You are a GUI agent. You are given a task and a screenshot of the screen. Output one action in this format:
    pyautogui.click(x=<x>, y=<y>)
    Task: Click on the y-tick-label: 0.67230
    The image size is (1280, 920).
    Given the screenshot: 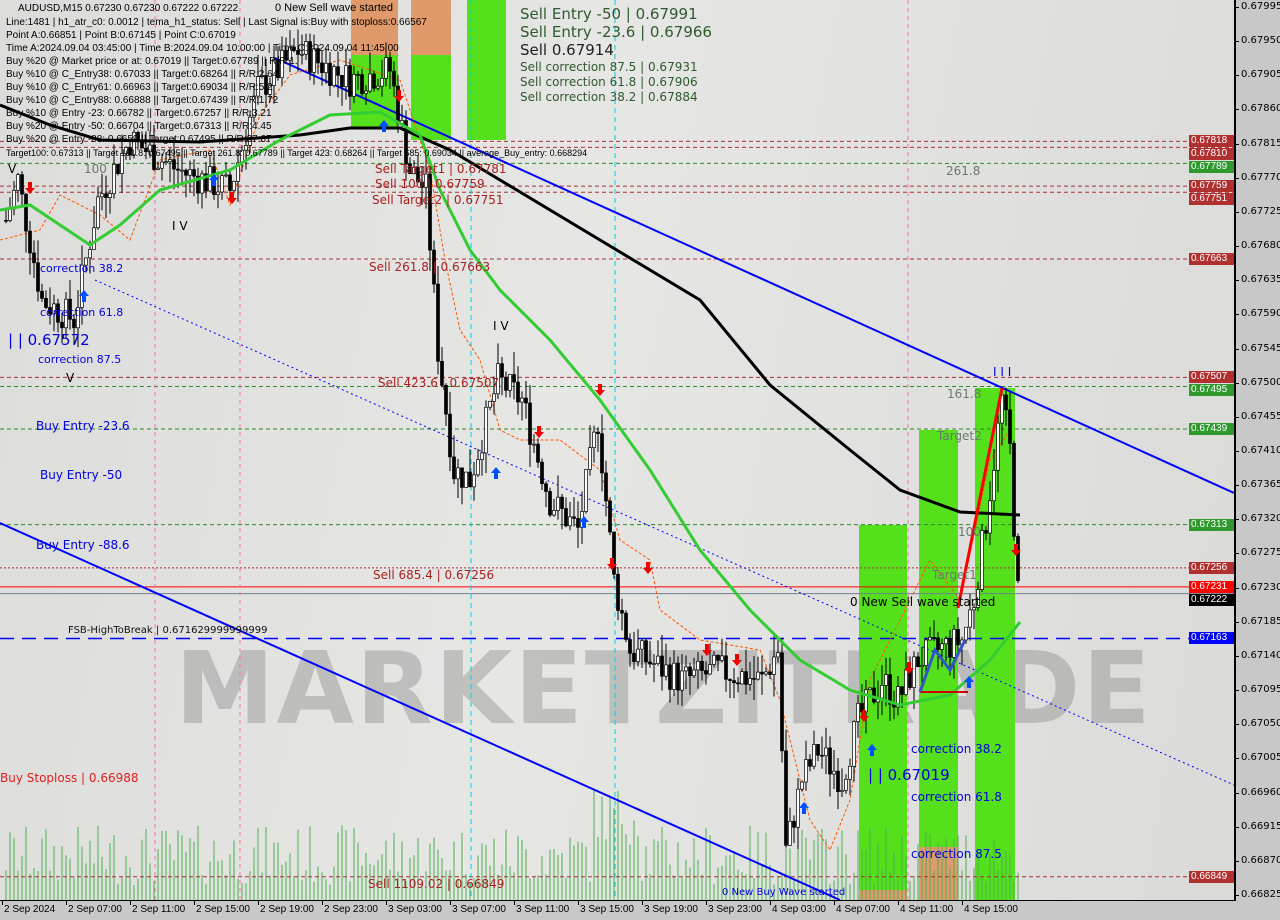 What is the action you would take?
    pyautogui.click(x=1260, y=587)
    